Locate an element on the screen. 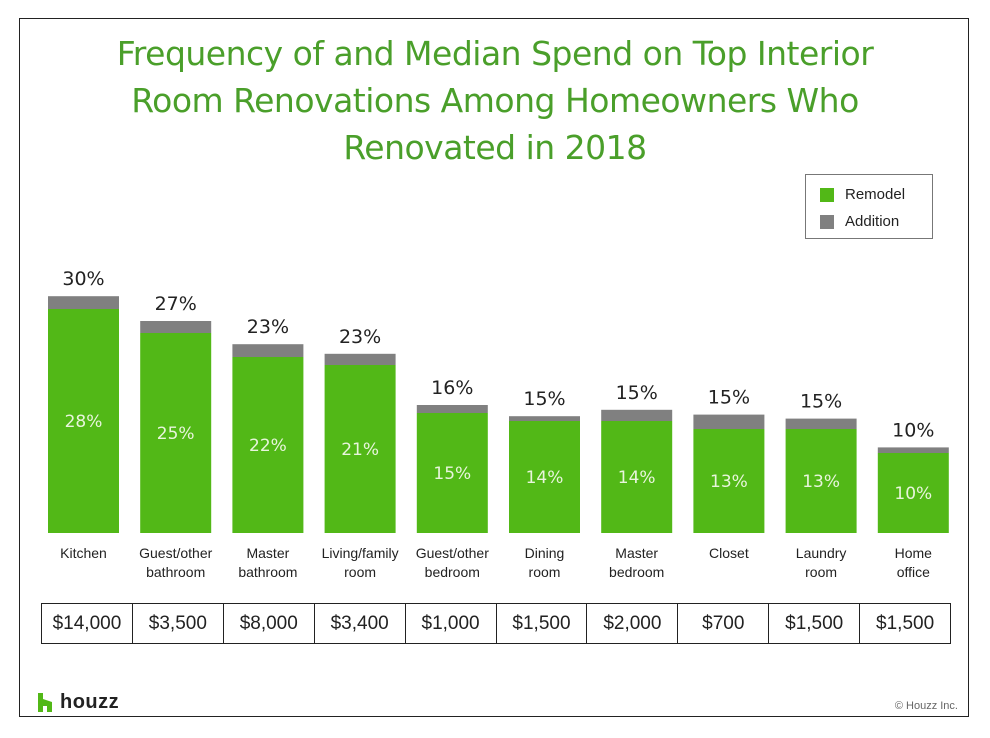 The width and height of the screenshot is (990, 738). category-label: Home office is located at coordinates (913, 563).